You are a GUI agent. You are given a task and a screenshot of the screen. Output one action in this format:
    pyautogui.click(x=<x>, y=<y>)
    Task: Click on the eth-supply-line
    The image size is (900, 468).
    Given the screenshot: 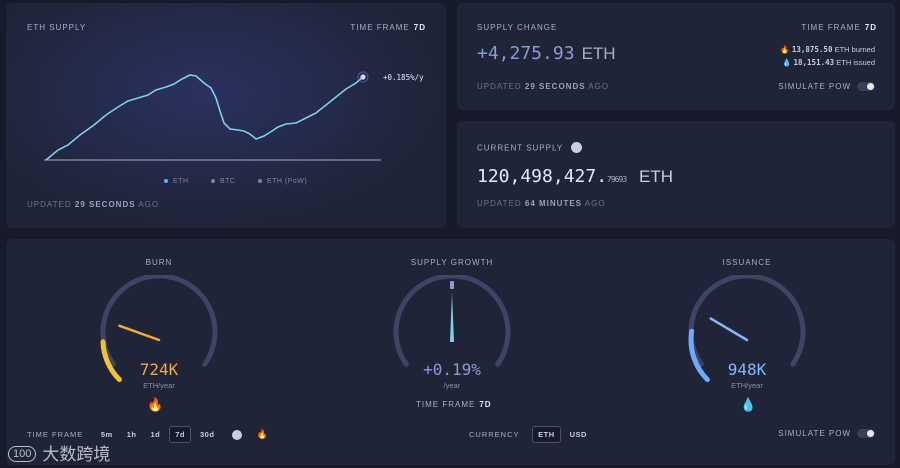 What is the action you would take?
    pyautogui.click(x=204, y=117)
    